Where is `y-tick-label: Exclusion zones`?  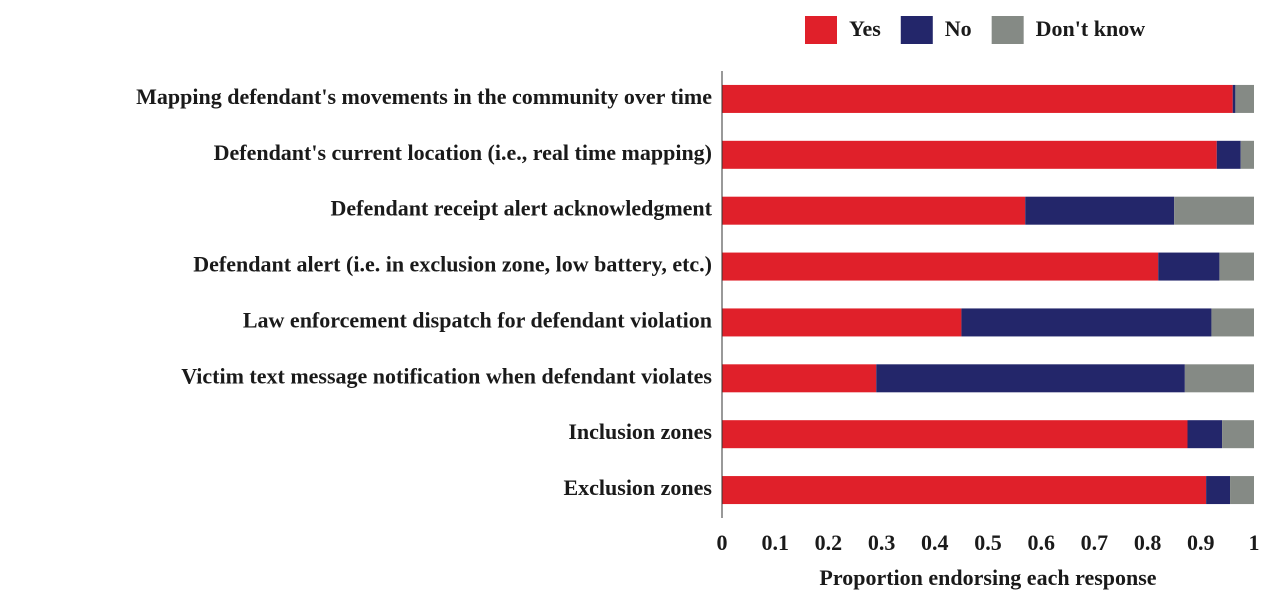
y-tick-label: Exclusion zones is located at coordinates (637, 487).